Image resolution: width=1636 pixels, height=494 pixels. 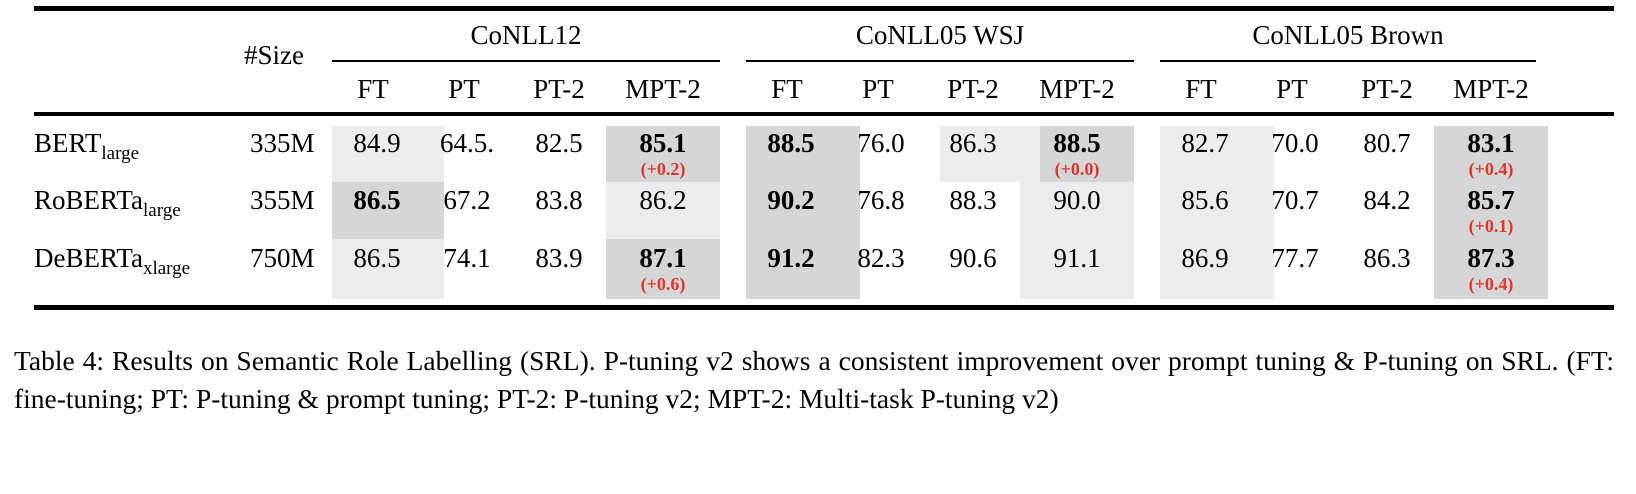 I want to click on improvement-delta: (+0.6), so click(x=663, y=284).